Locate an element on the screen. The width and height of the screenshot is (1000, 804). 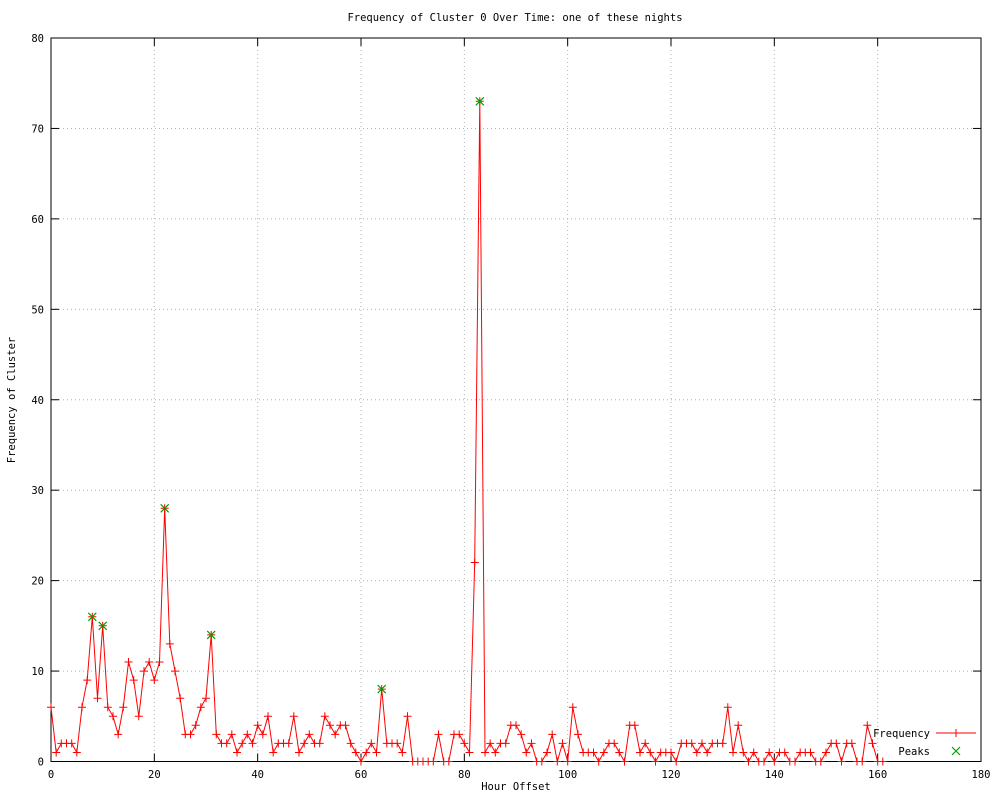
x-tick-label: 180 is located at coordinates (981, 775).